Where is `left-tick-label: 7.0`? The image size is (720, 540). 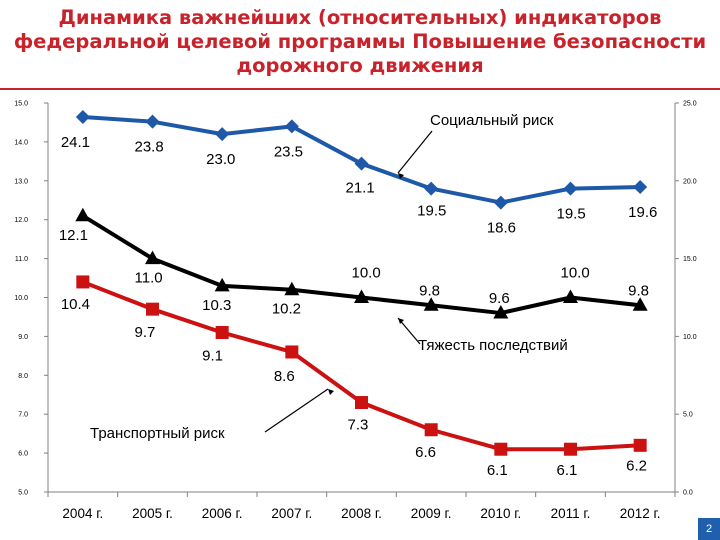 left-tick-label: 7.0 is located at coordinates (23, 415).